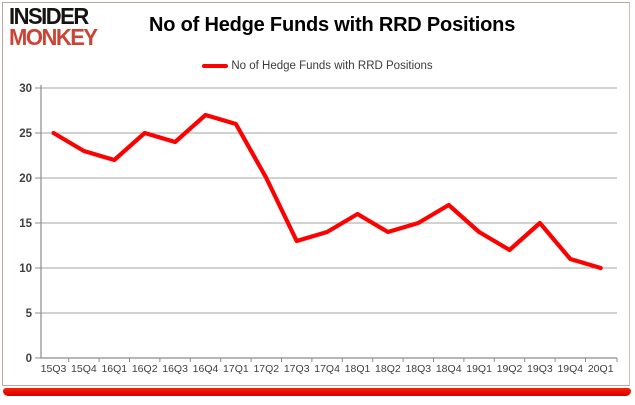 Image resolution: width=635 pixels, height=405 pixels. I want to click on logo-line-insider: INSIDER, so click(49, 16).